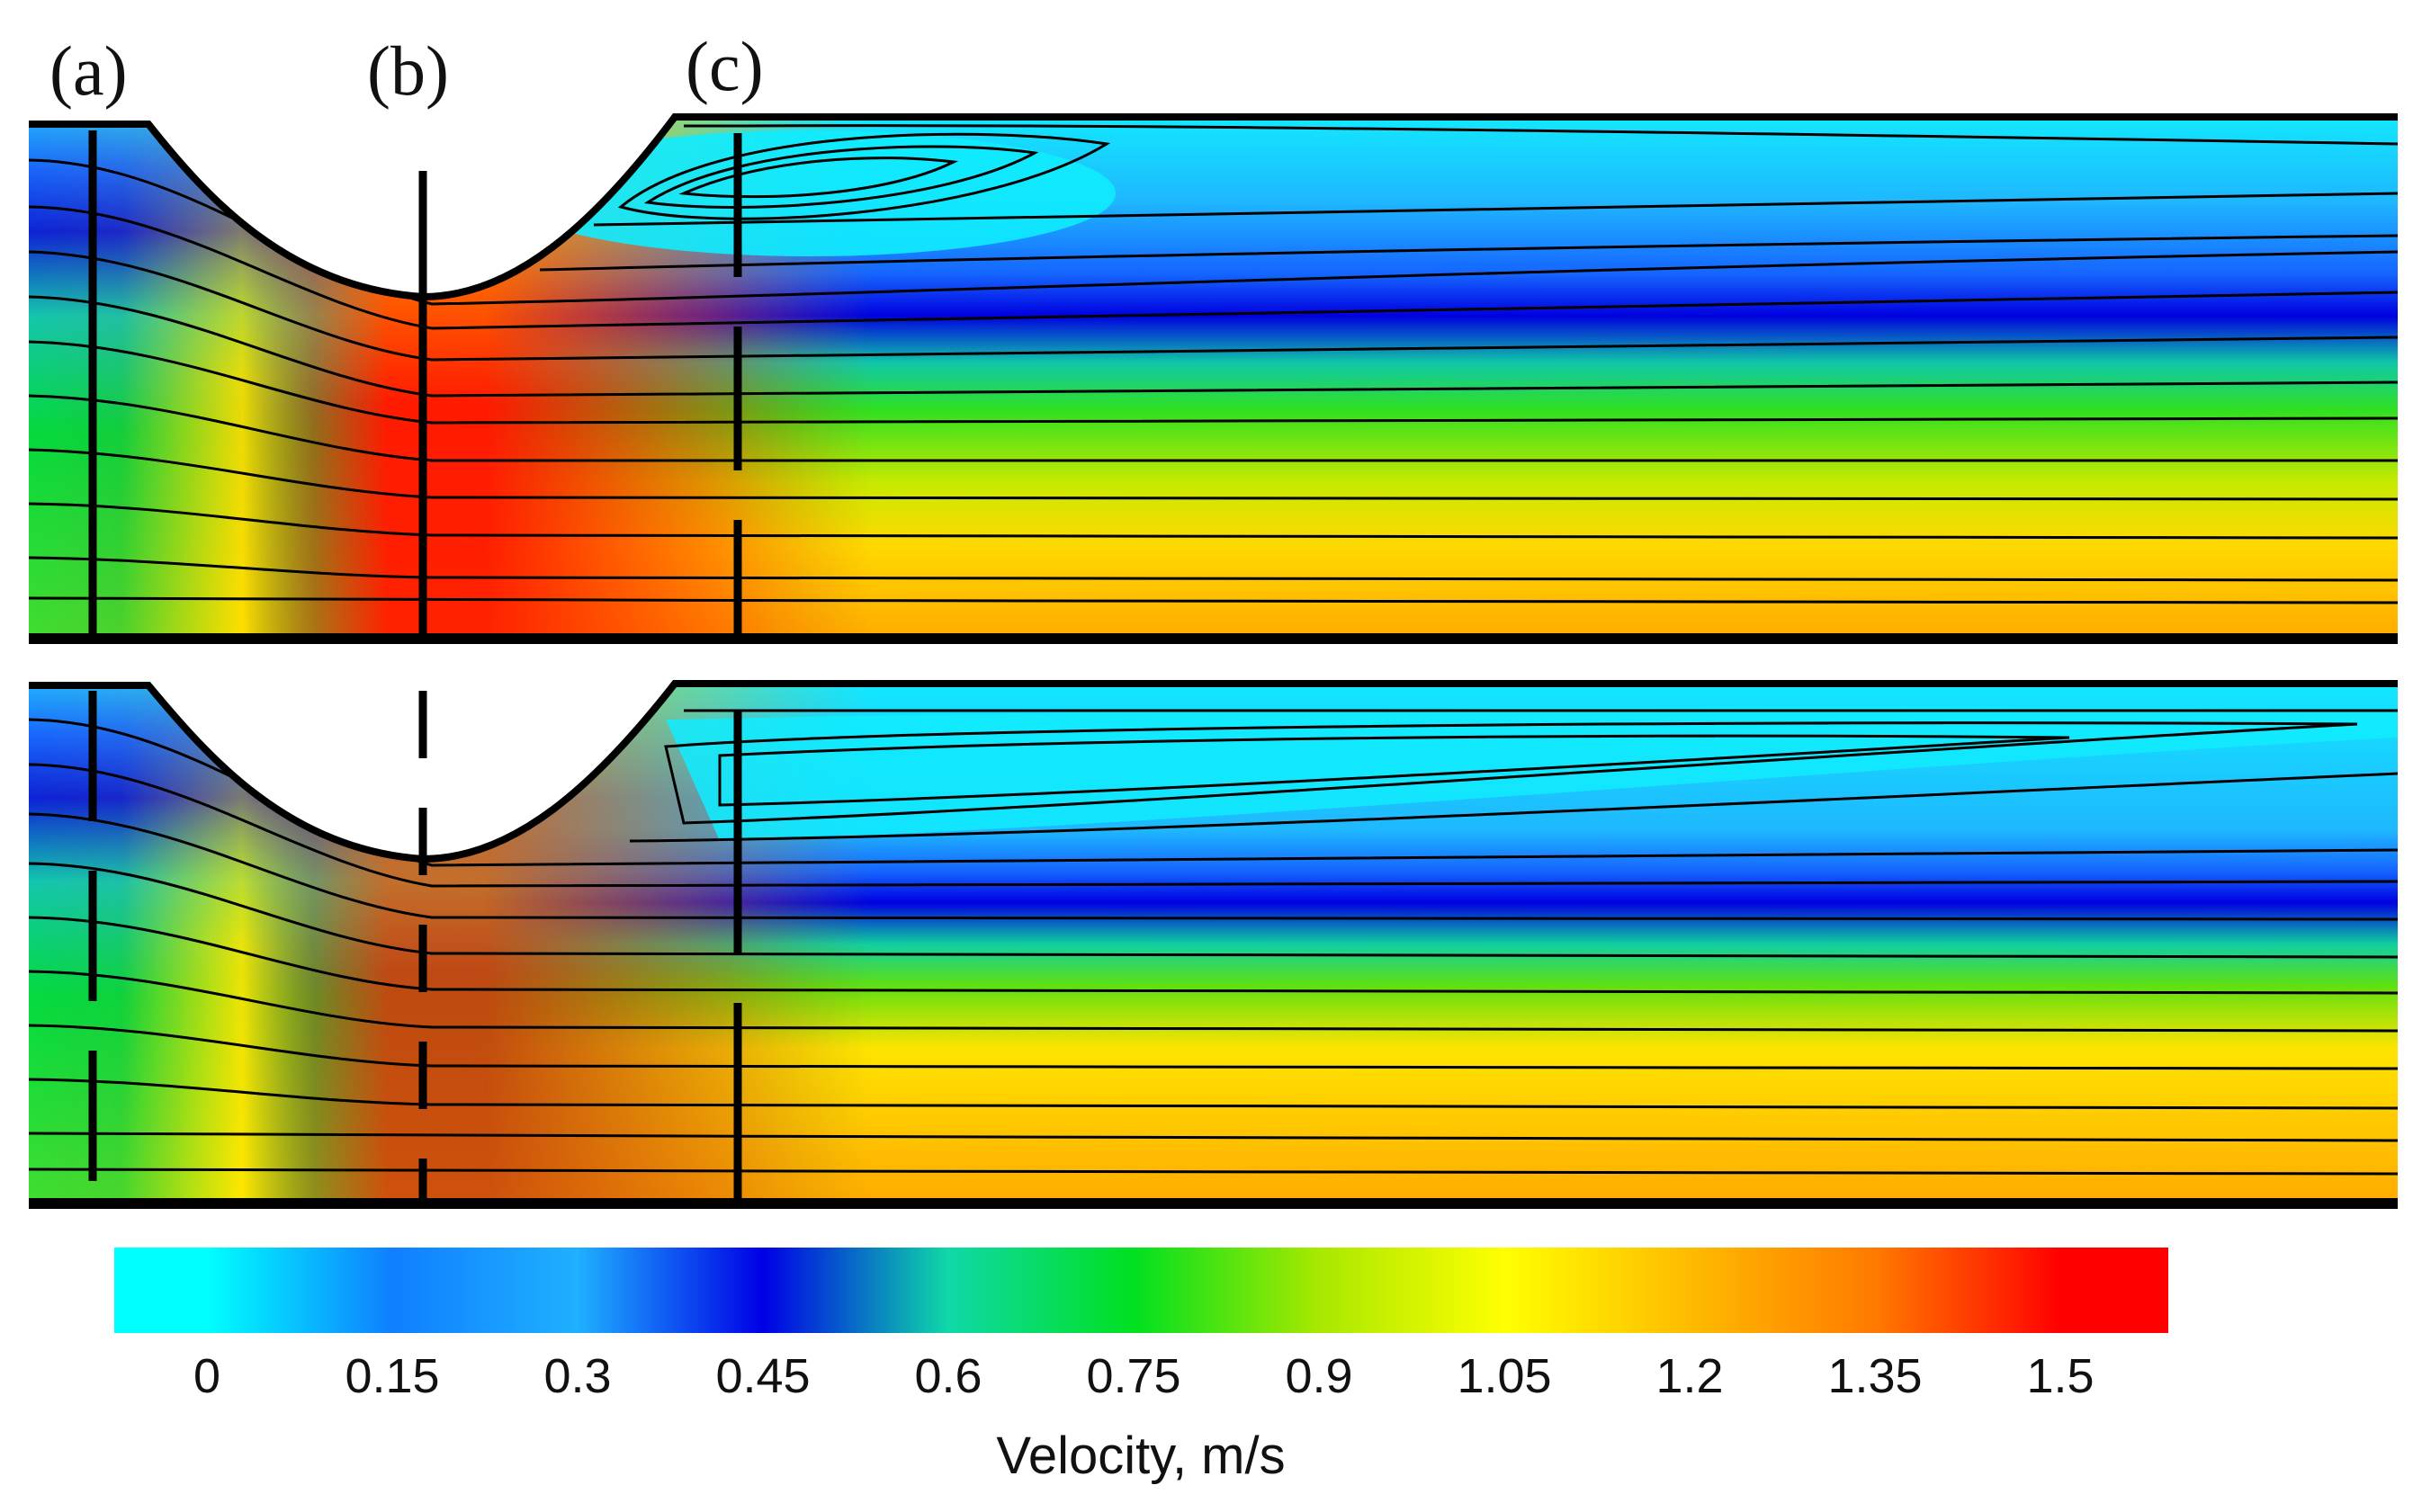 This screenshot has height=1512, width=2422. What do you see at coordinates (1133, 1376) in the screenshot?
I see `colorbar-tick-label: 0.75` at bounding box center [1133, 1376].